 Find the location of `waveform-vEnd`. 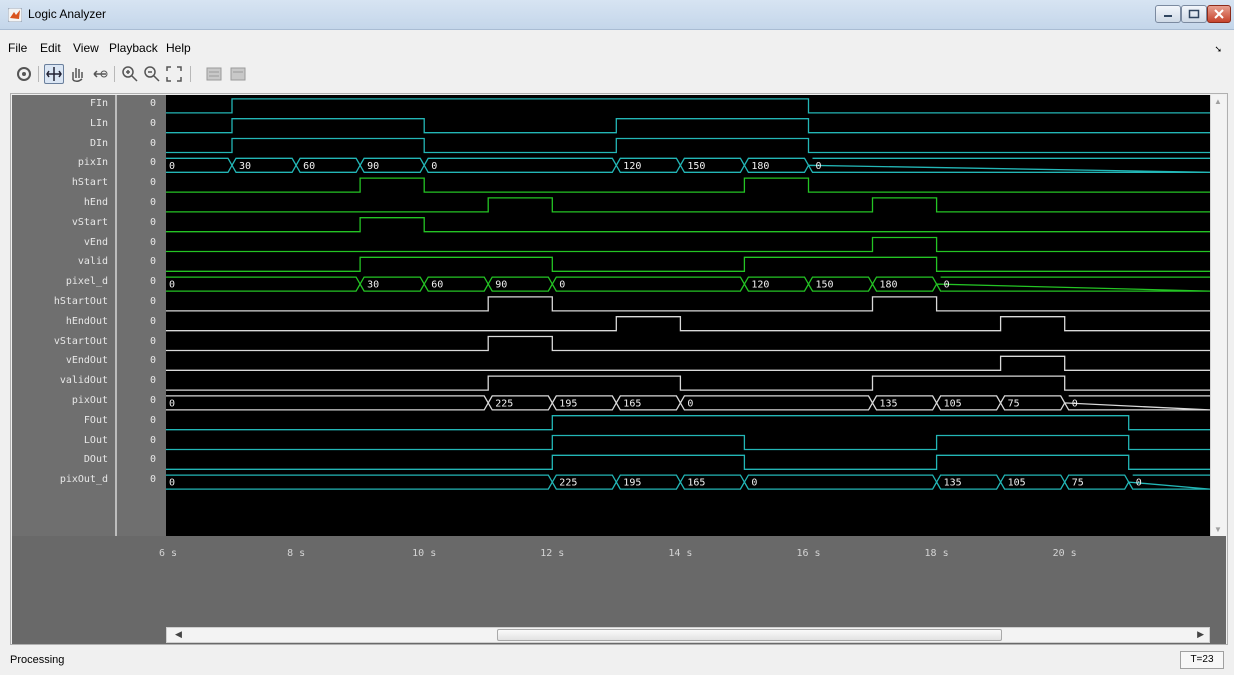

waveform-vEnd is located at coordinates (688, 244).